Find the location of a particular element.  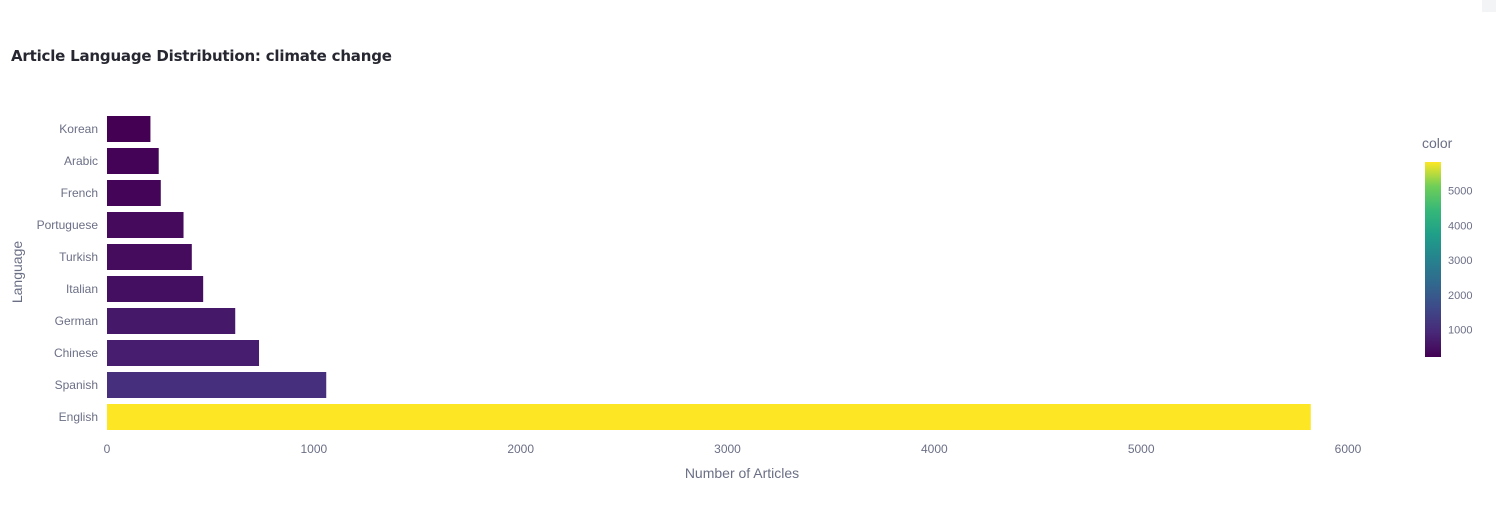

y-tick-label: Turkish is located at coordinates (78, 257).